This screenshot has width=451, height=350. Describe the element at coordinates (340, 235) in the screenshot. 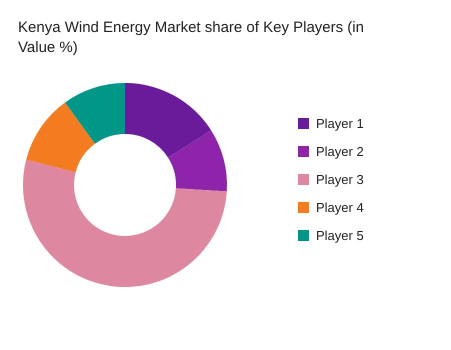

I see `legend-label: Player 5` at that location.